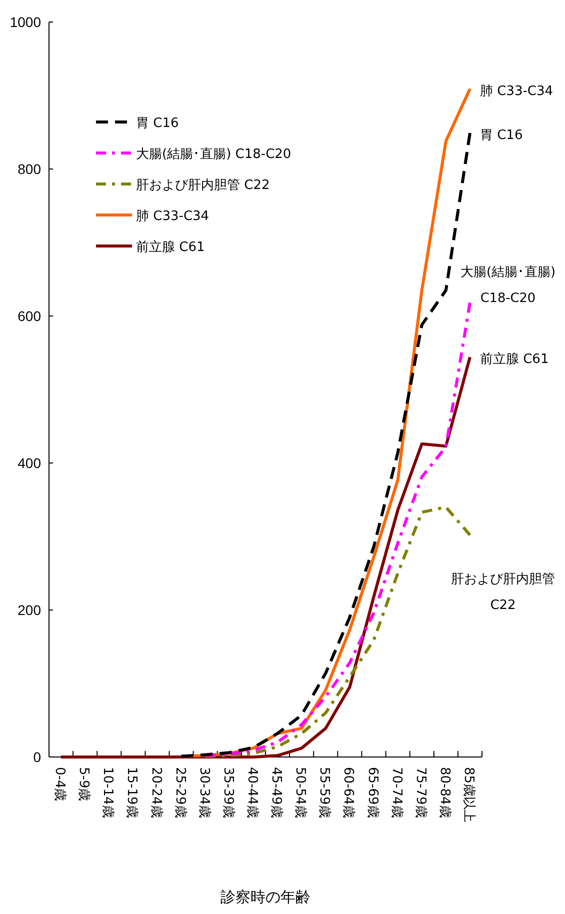  Describe the element at coordinates (265, 897) in the screenshot. I see `x-axis-title: 診察時の年齢` at that location.